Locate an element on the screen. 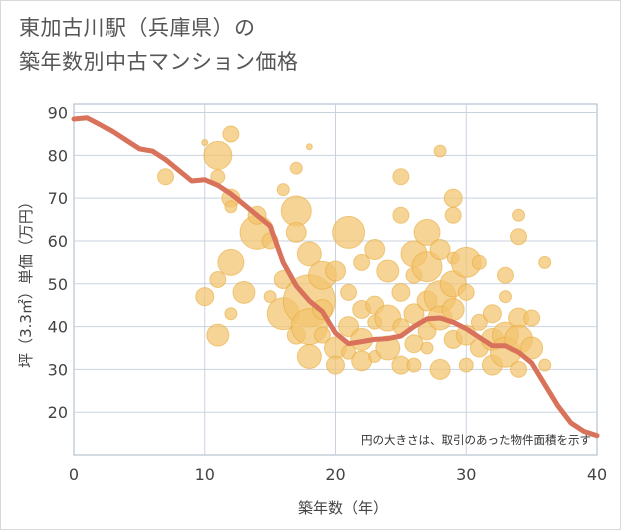 The height and width of the screenshot is (530, 621). size-note: 円の大きさは、取引のあった物件面積を示す is located at coordinates (476, 440).